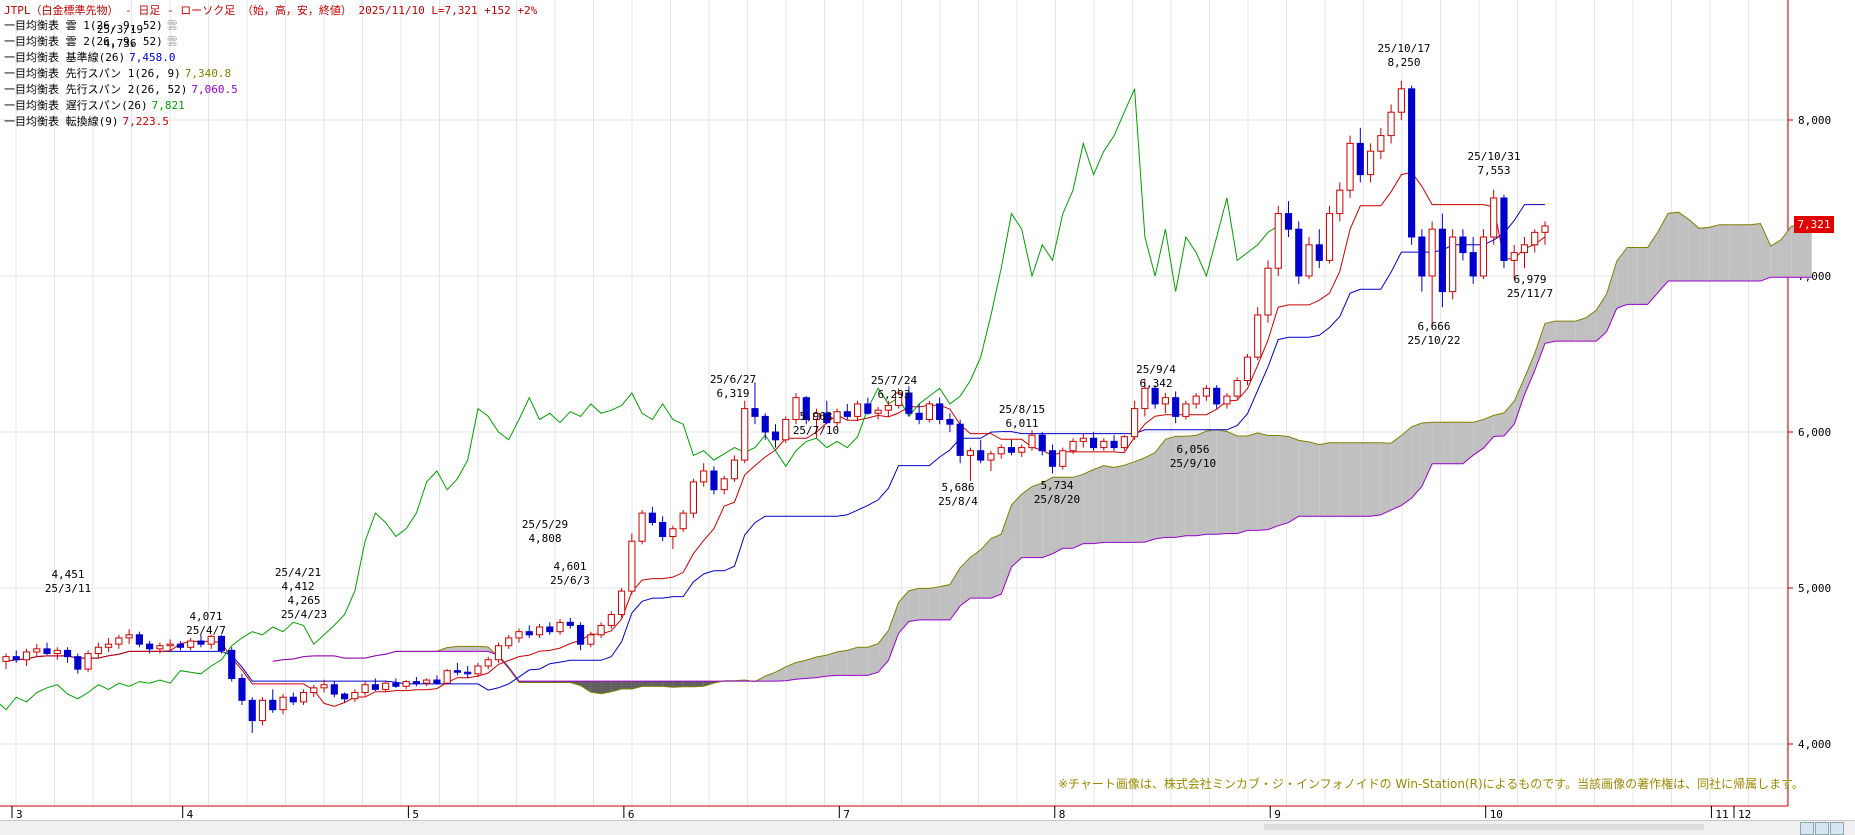 This screenshot has width=1855, height=835. I want to click on legend-value: 7,060.5, so click(214, 89).